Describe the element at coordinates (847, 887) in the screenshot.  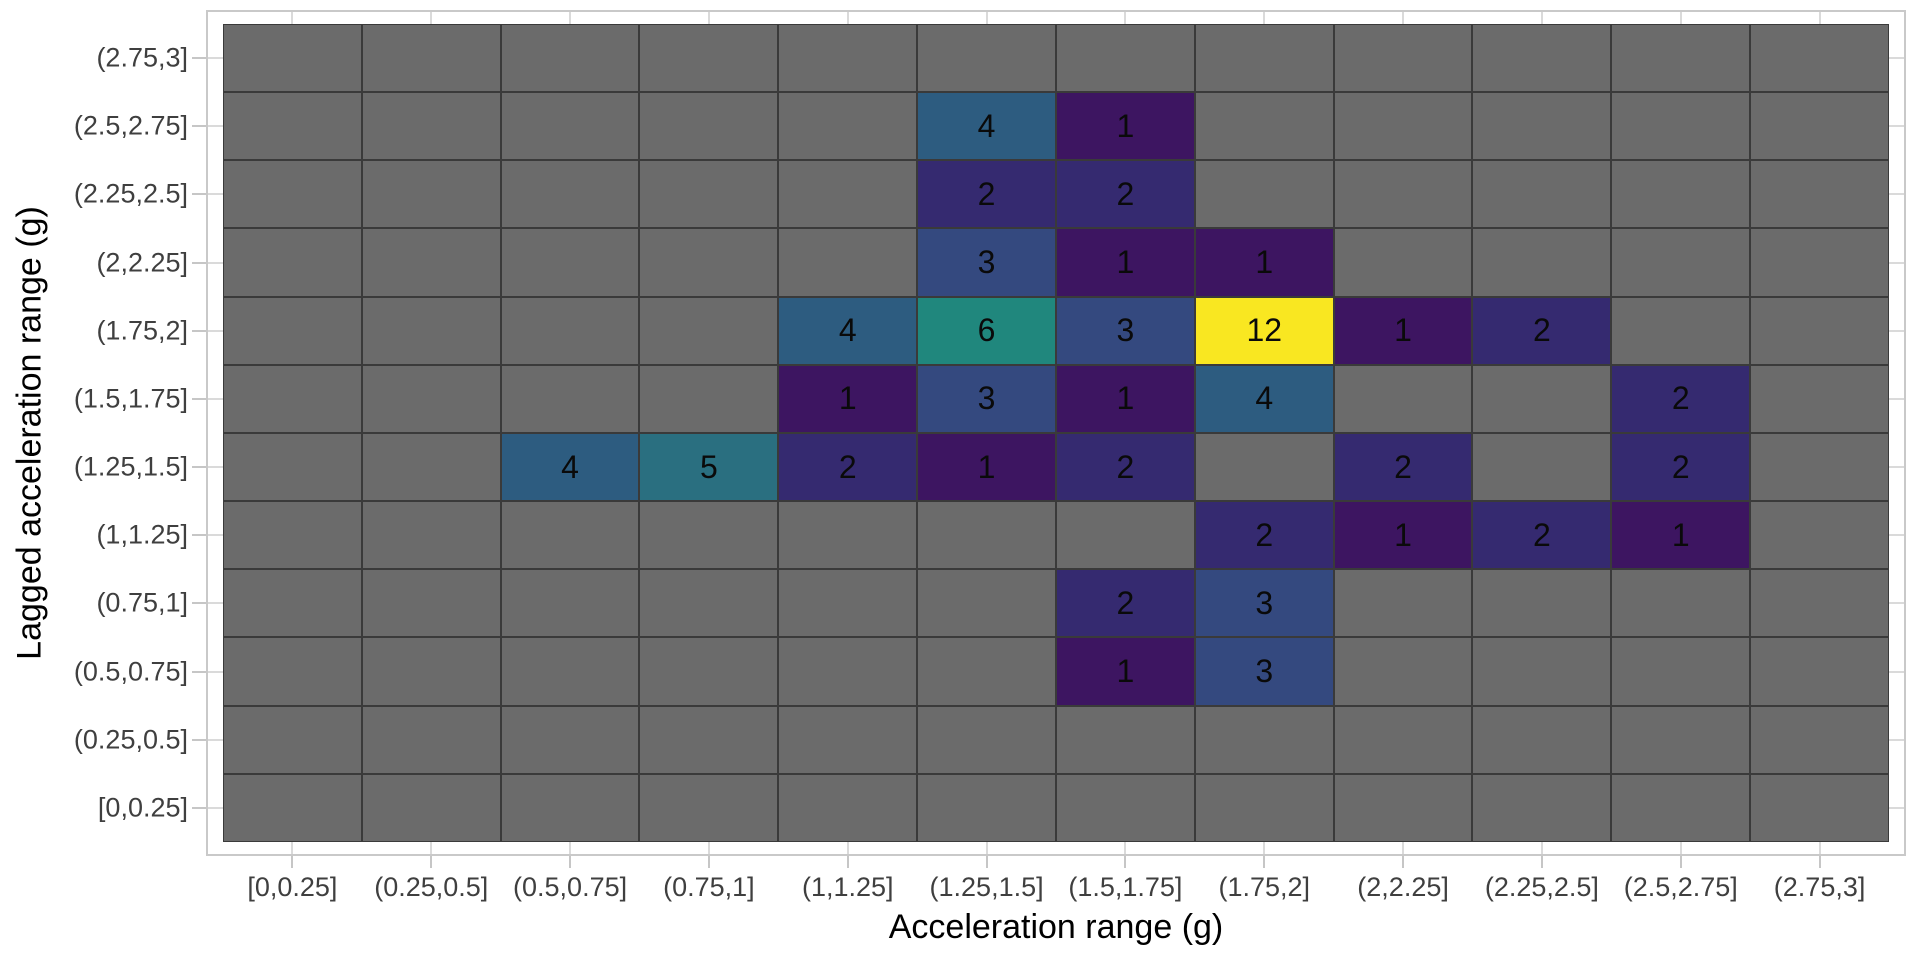
I see `x-tick-label: (1,1.25]` at that location.